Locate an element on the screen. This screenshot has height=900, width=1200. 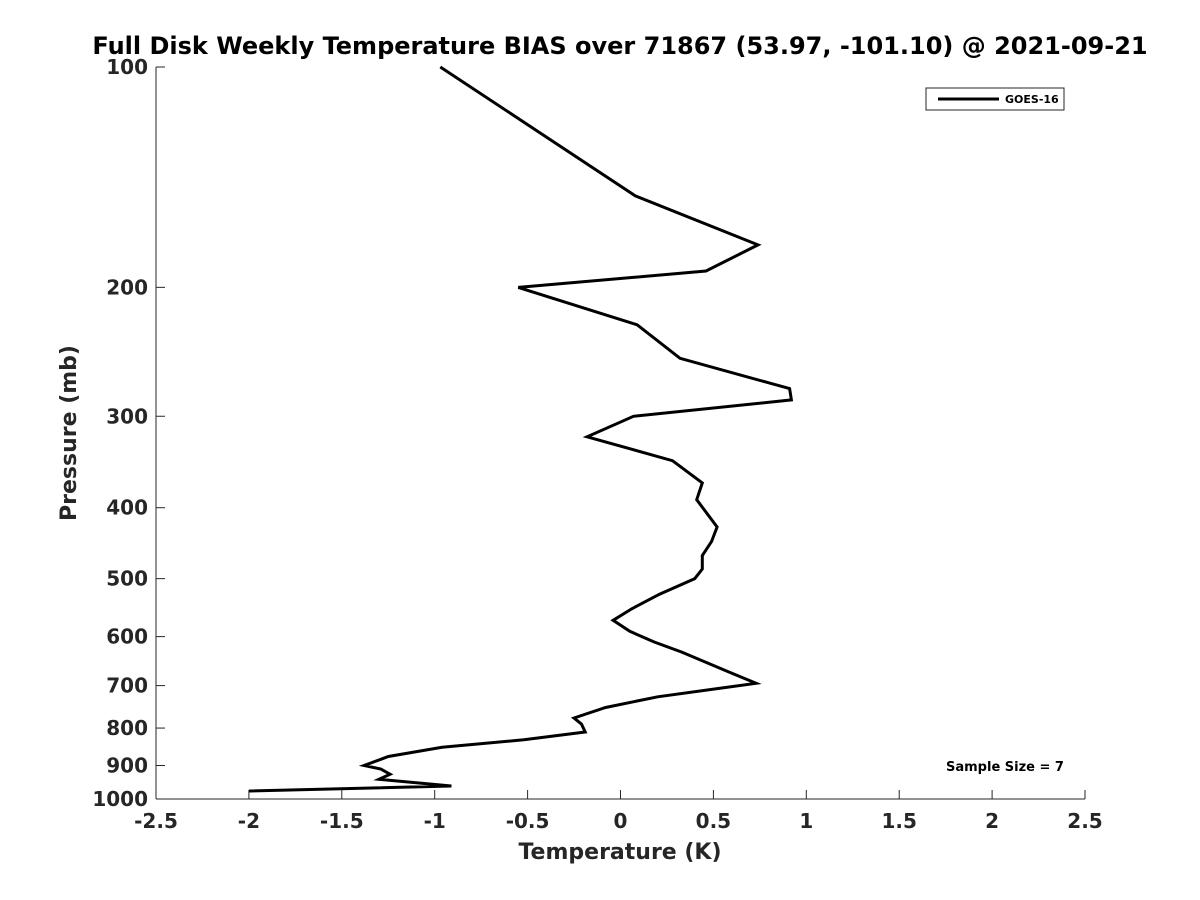
y-axis: 100 200 300 400 500 600 700 800 900 1000 is located at coordinates (128, 433).